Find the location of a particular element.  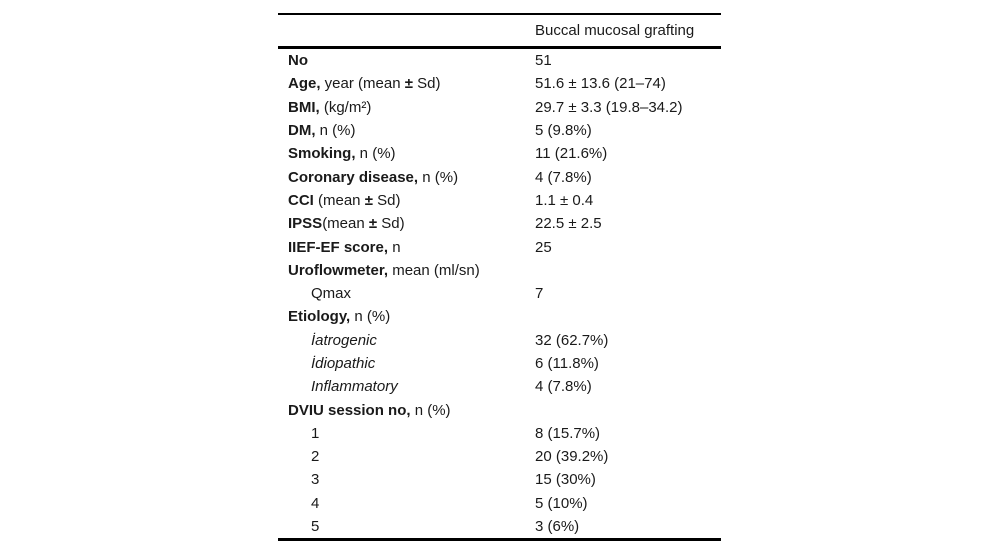

label-segment: IPSS is located at coordinates (305, 224).